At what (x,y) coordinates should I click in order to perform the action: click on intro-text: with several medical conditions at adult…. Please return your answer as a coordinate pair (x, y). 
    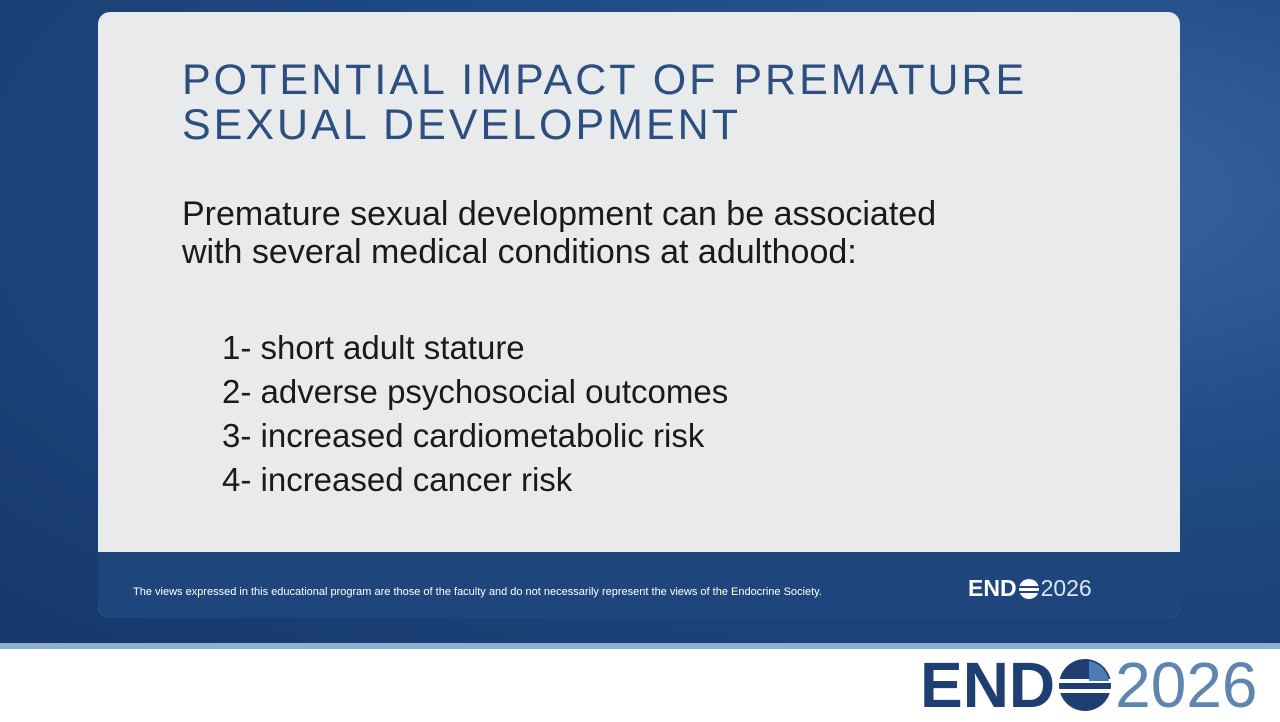
    Looking at the image, I should click on (519, 252).